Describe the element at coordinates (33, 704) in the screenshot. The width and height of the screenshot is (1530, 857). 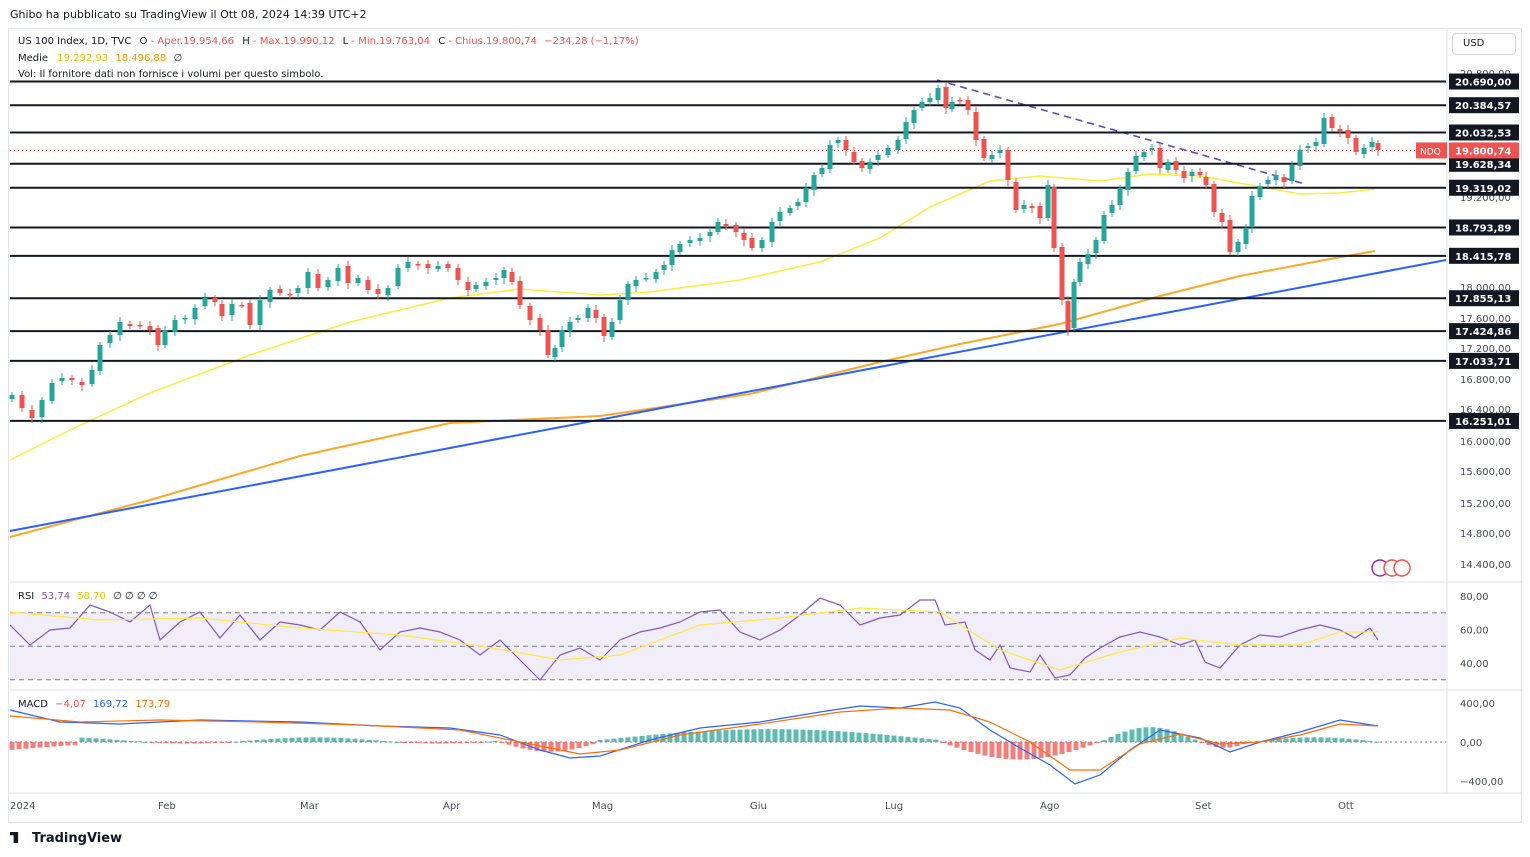
I see `macd-label: MACD` at that location.